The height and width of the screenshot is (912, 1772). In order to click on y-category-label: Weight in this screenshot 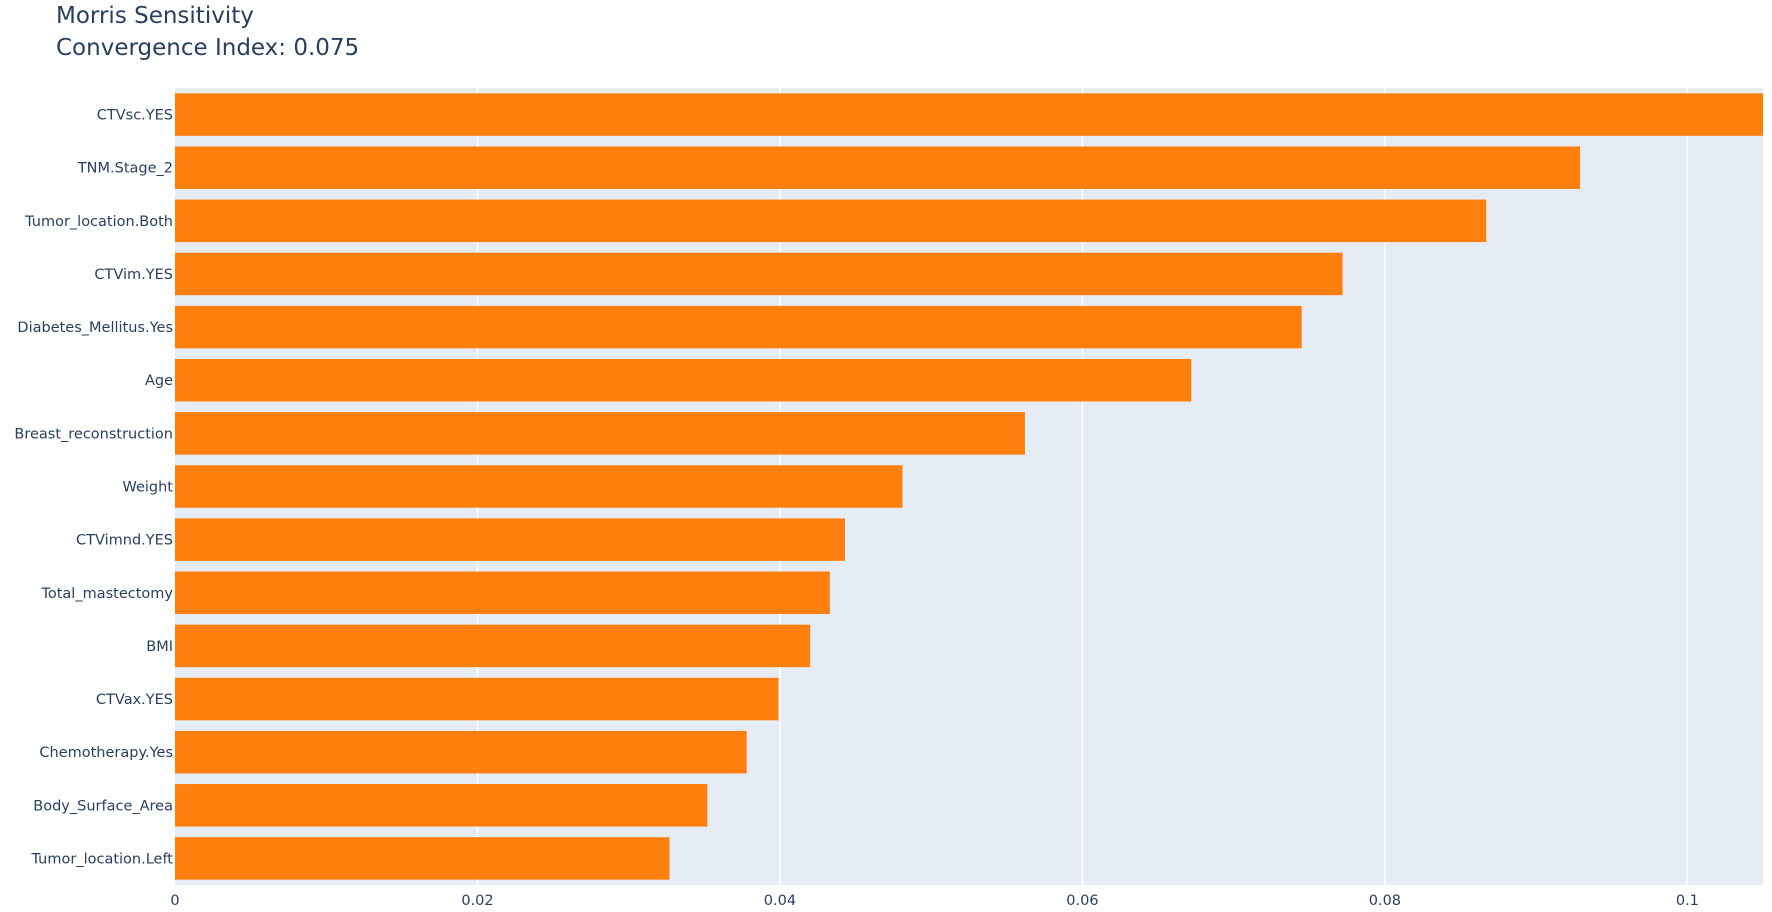, I will do `click(147, 488)`.